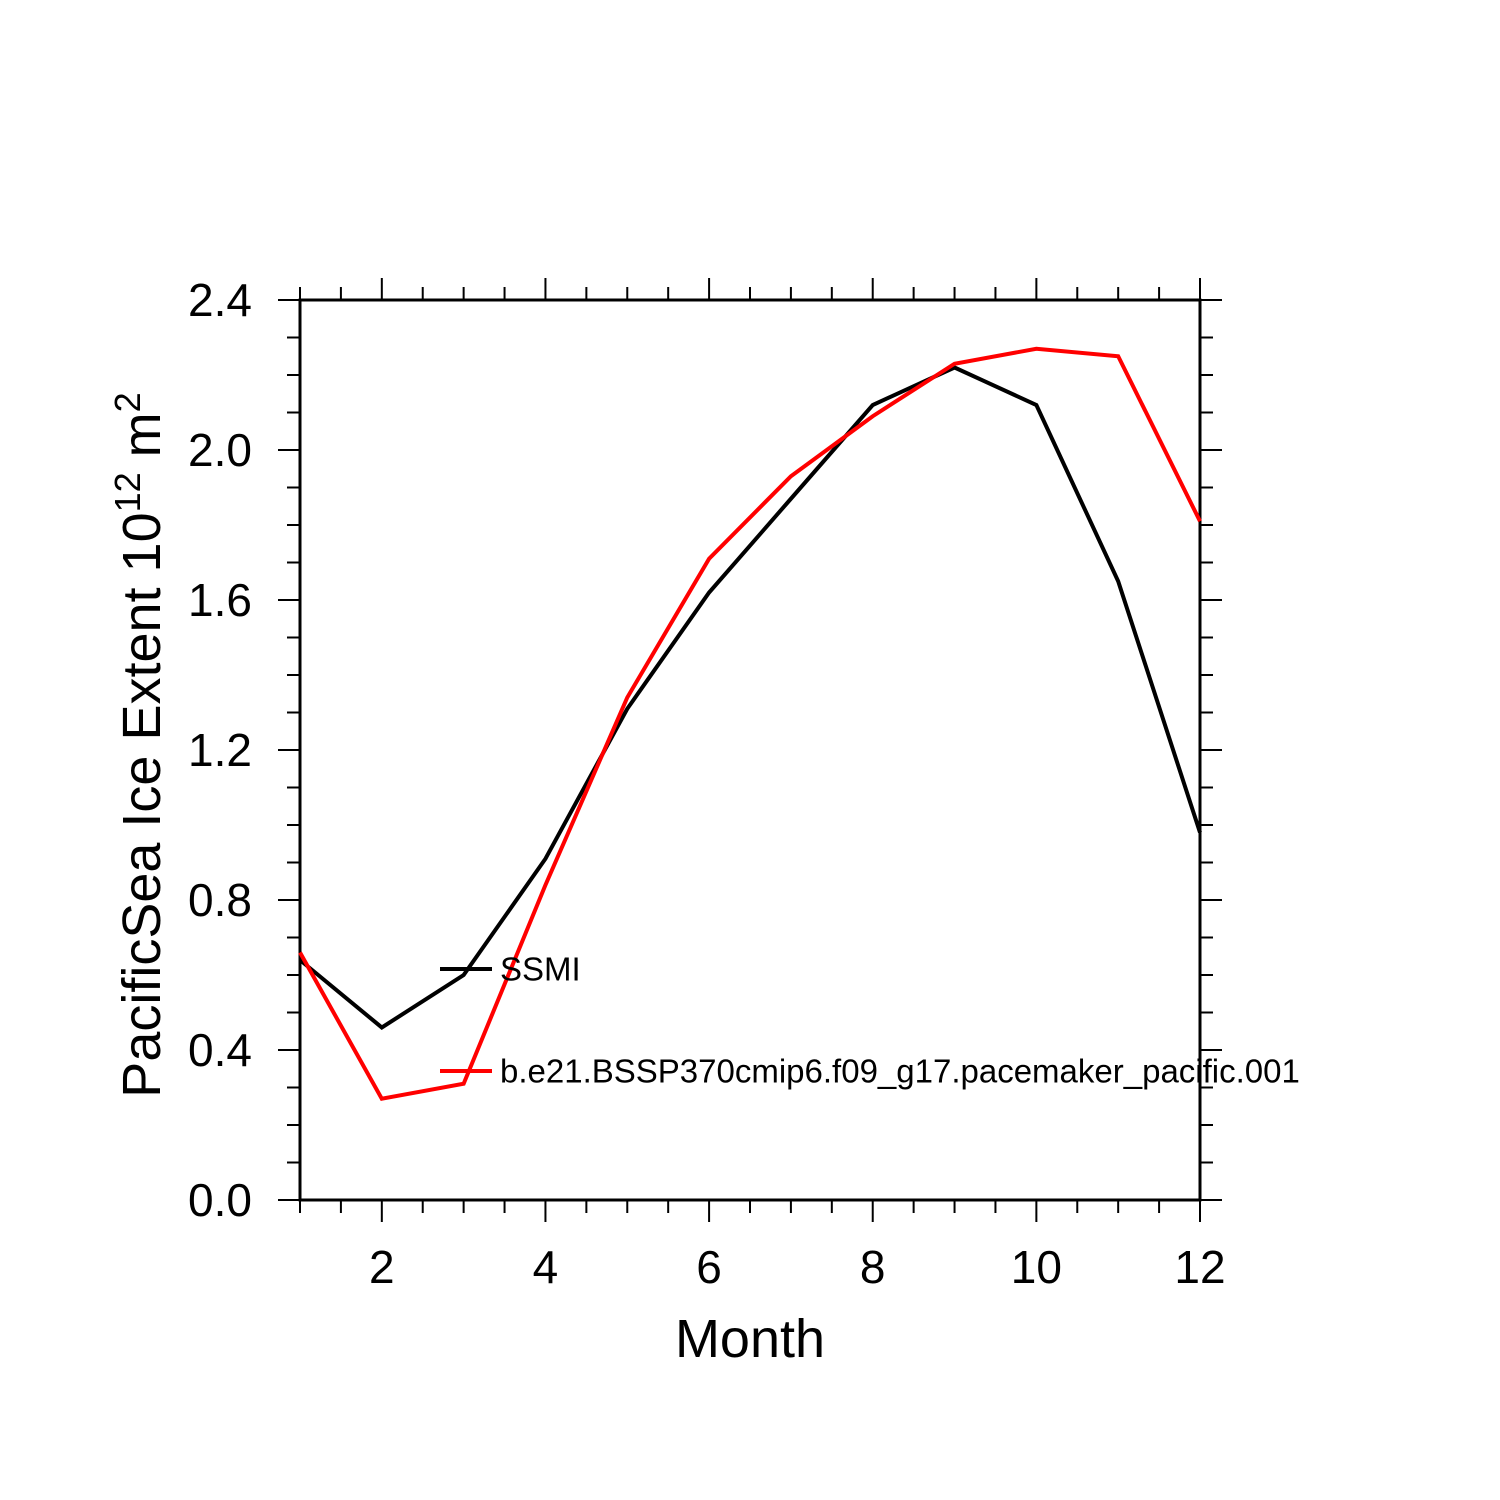 This screenshot has width=1500, height=1500. What do you see at coordinates (220, 1050) in the screenshot?
I see `y-tick-label: 0.4` at bounding box center [220, 1050].